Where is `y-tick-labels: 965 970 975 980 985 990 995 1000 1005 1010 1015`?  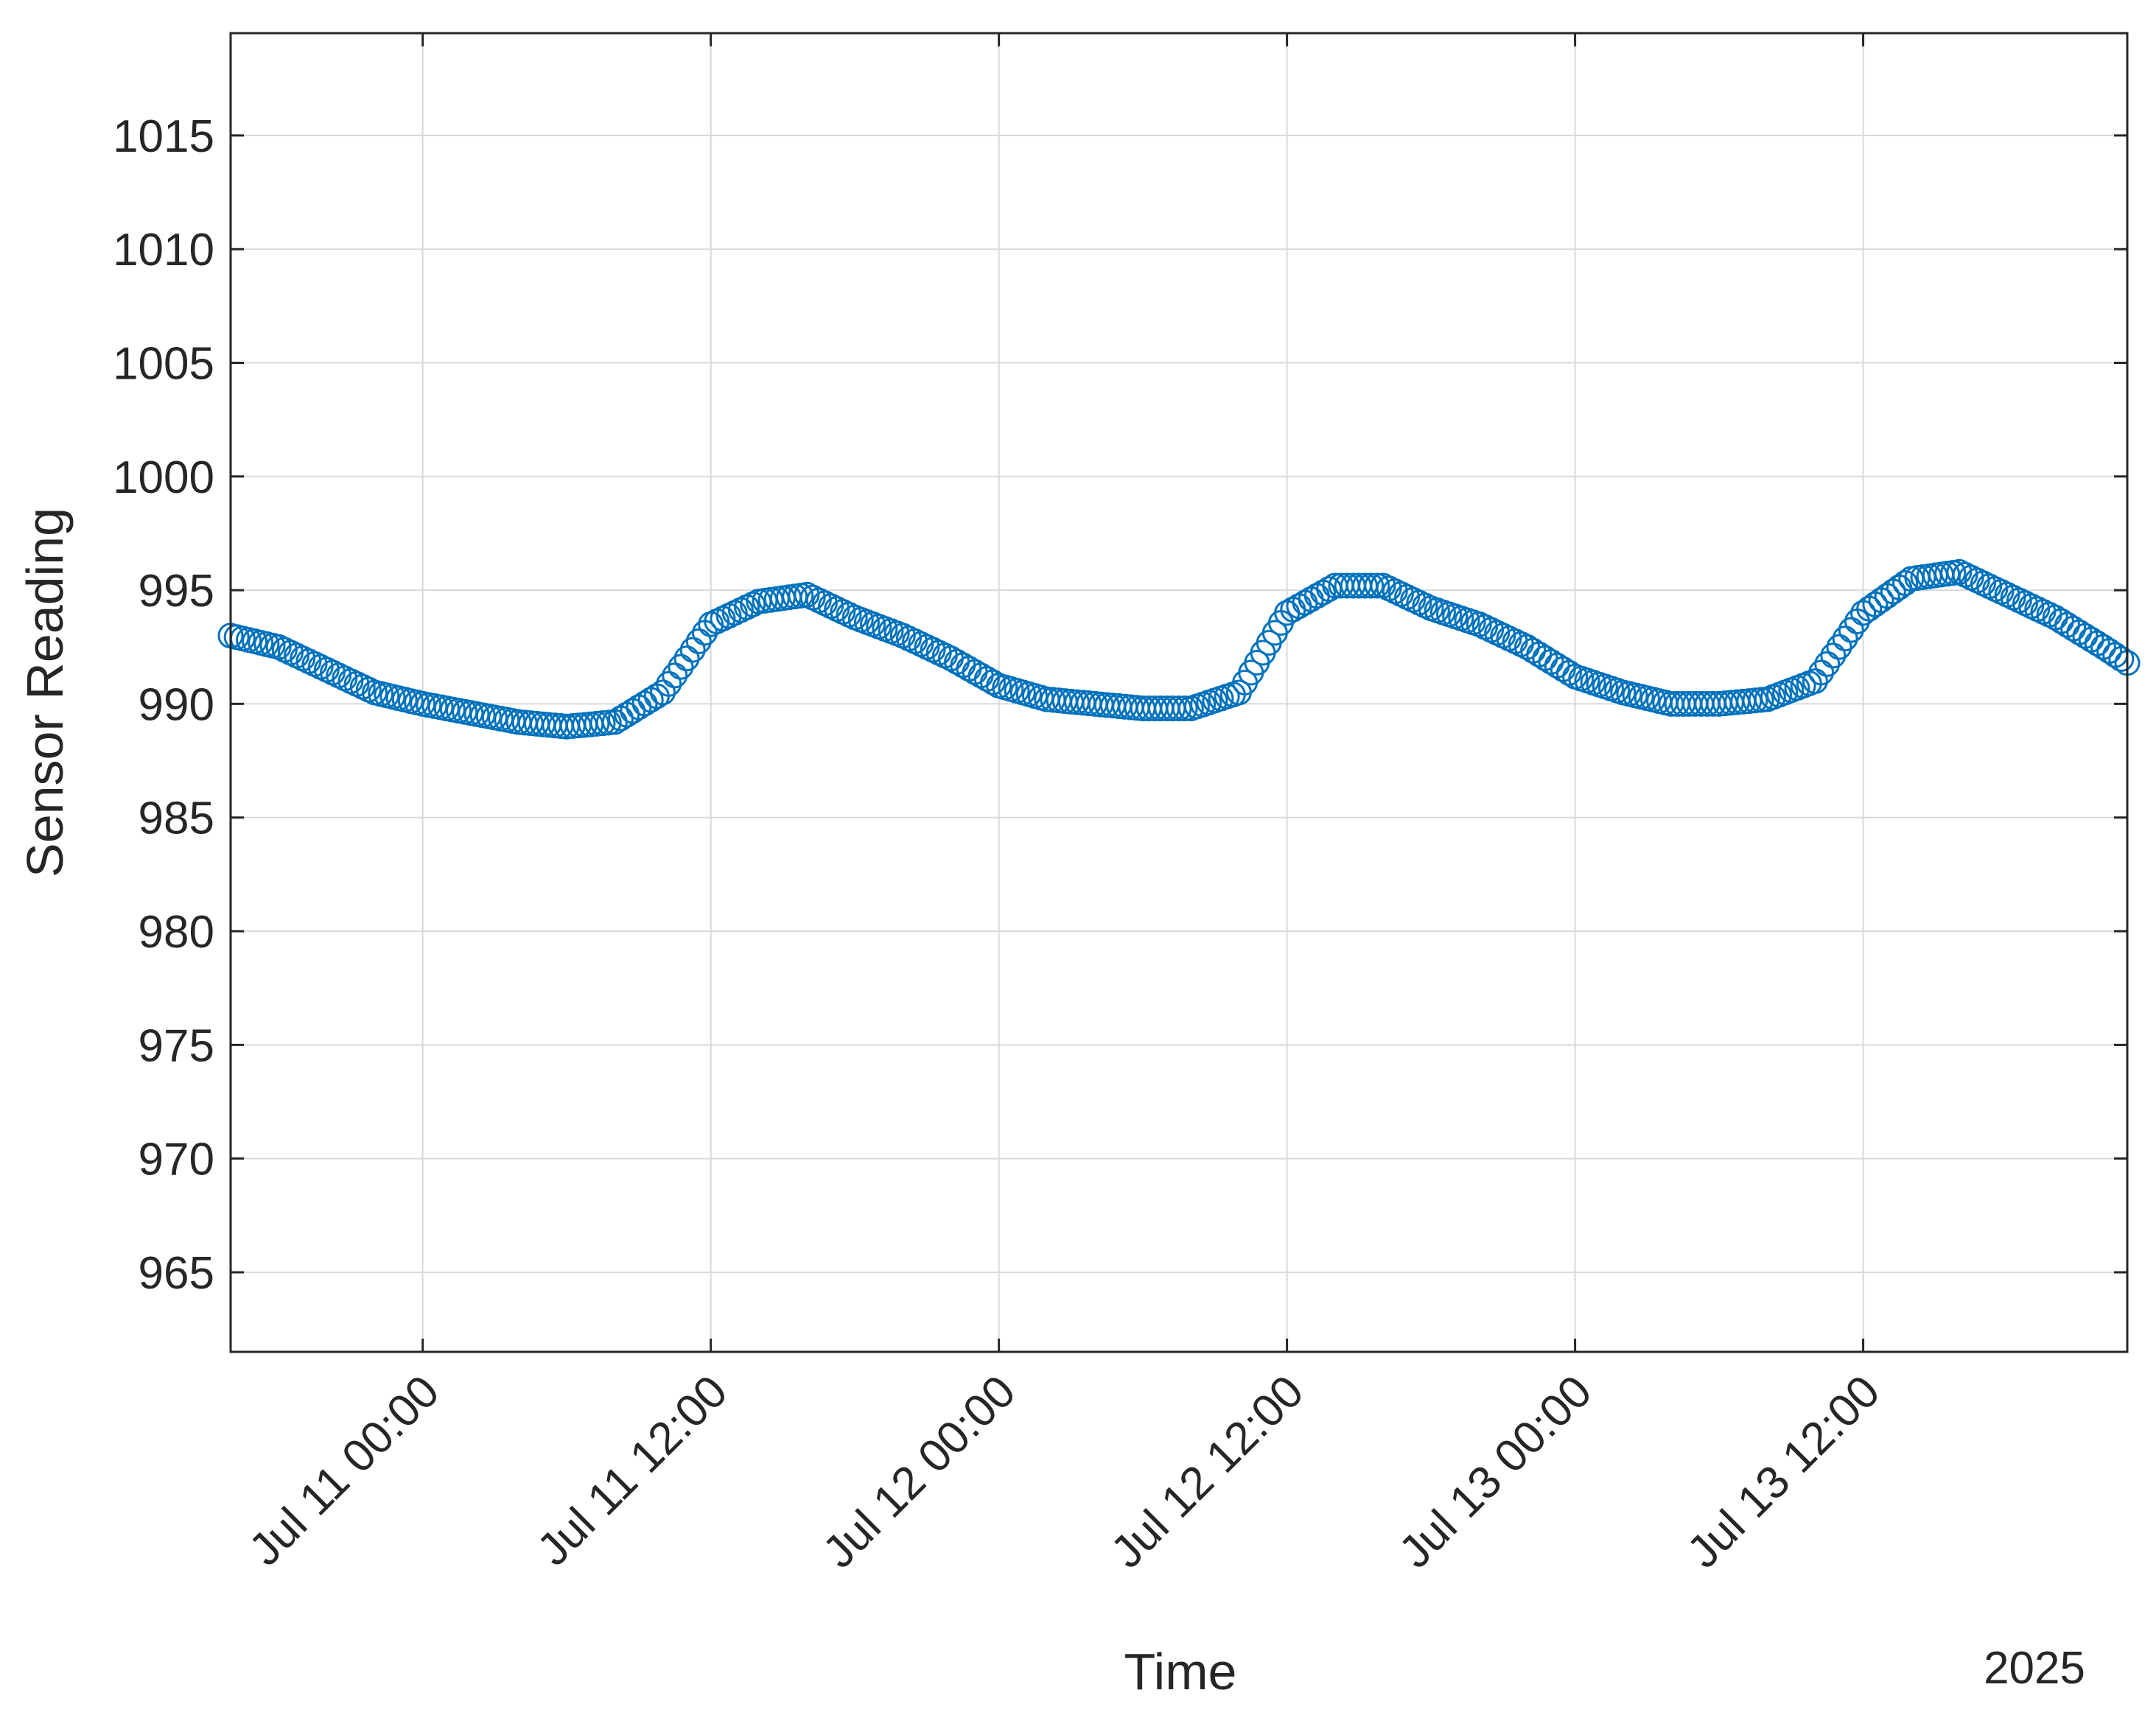 y-tick-labels: 965 970 975 980 985 990 995 1000 1005 1010 1015 is located at coordinates (163, 705).